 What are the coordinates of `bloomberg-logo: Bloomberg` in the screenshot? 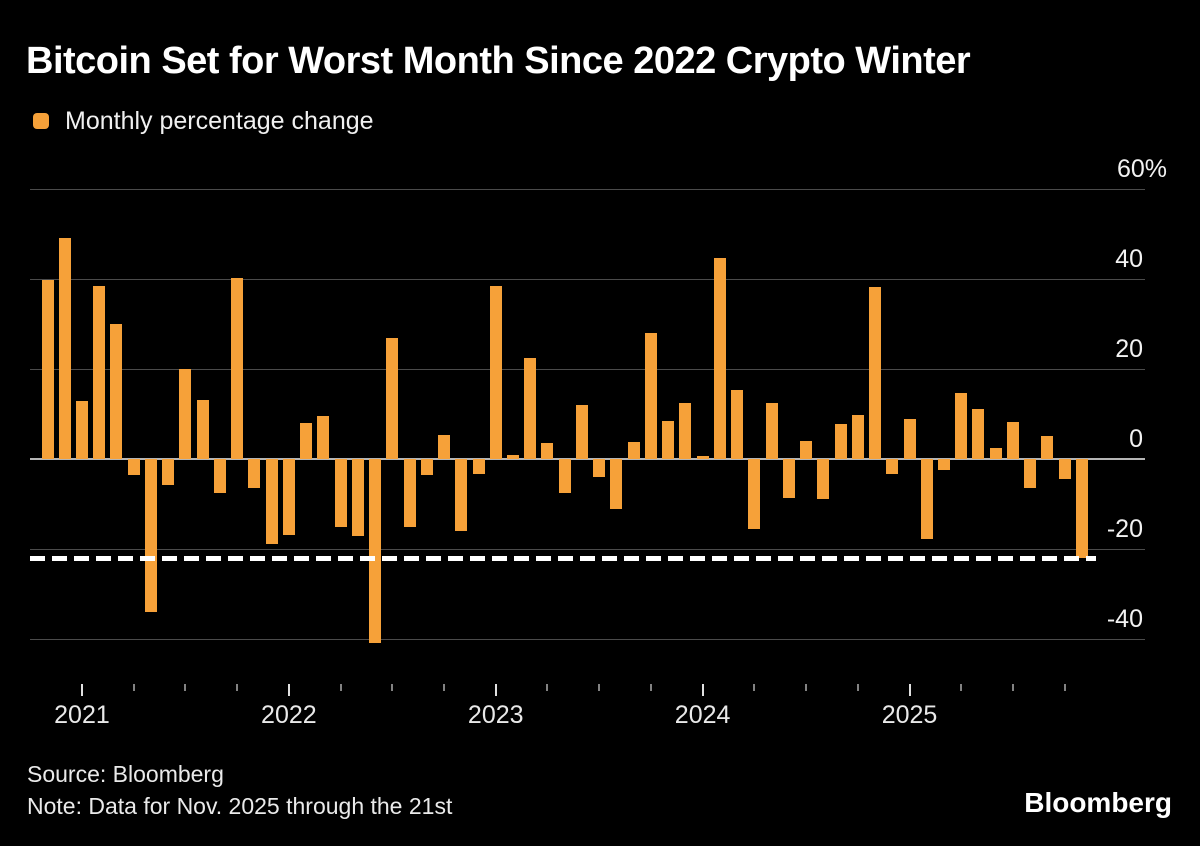 It's located at (1098, 802).